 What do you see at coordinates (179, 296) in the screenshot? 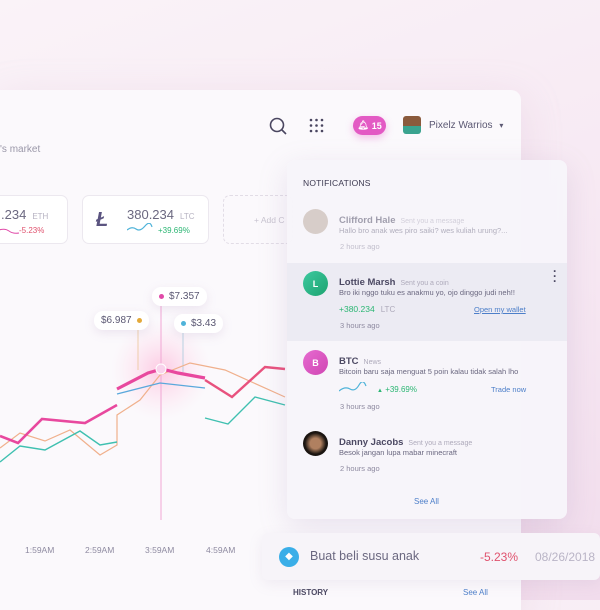
I see `tooltip-pink: $7.357` at bounding box center [179, 296].